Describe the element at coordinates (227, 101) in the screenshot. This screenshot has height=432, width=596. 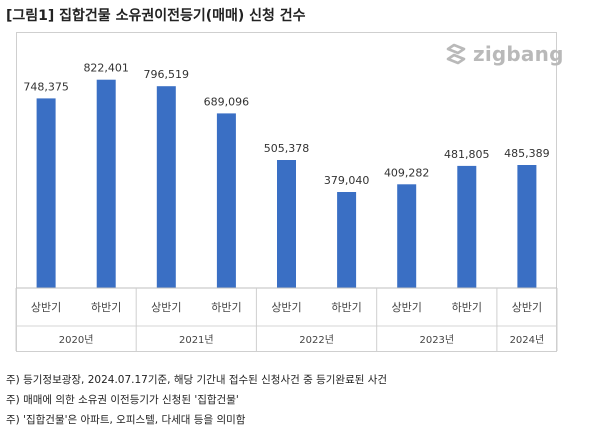
I see `value-label-3: 689,096` at that location.